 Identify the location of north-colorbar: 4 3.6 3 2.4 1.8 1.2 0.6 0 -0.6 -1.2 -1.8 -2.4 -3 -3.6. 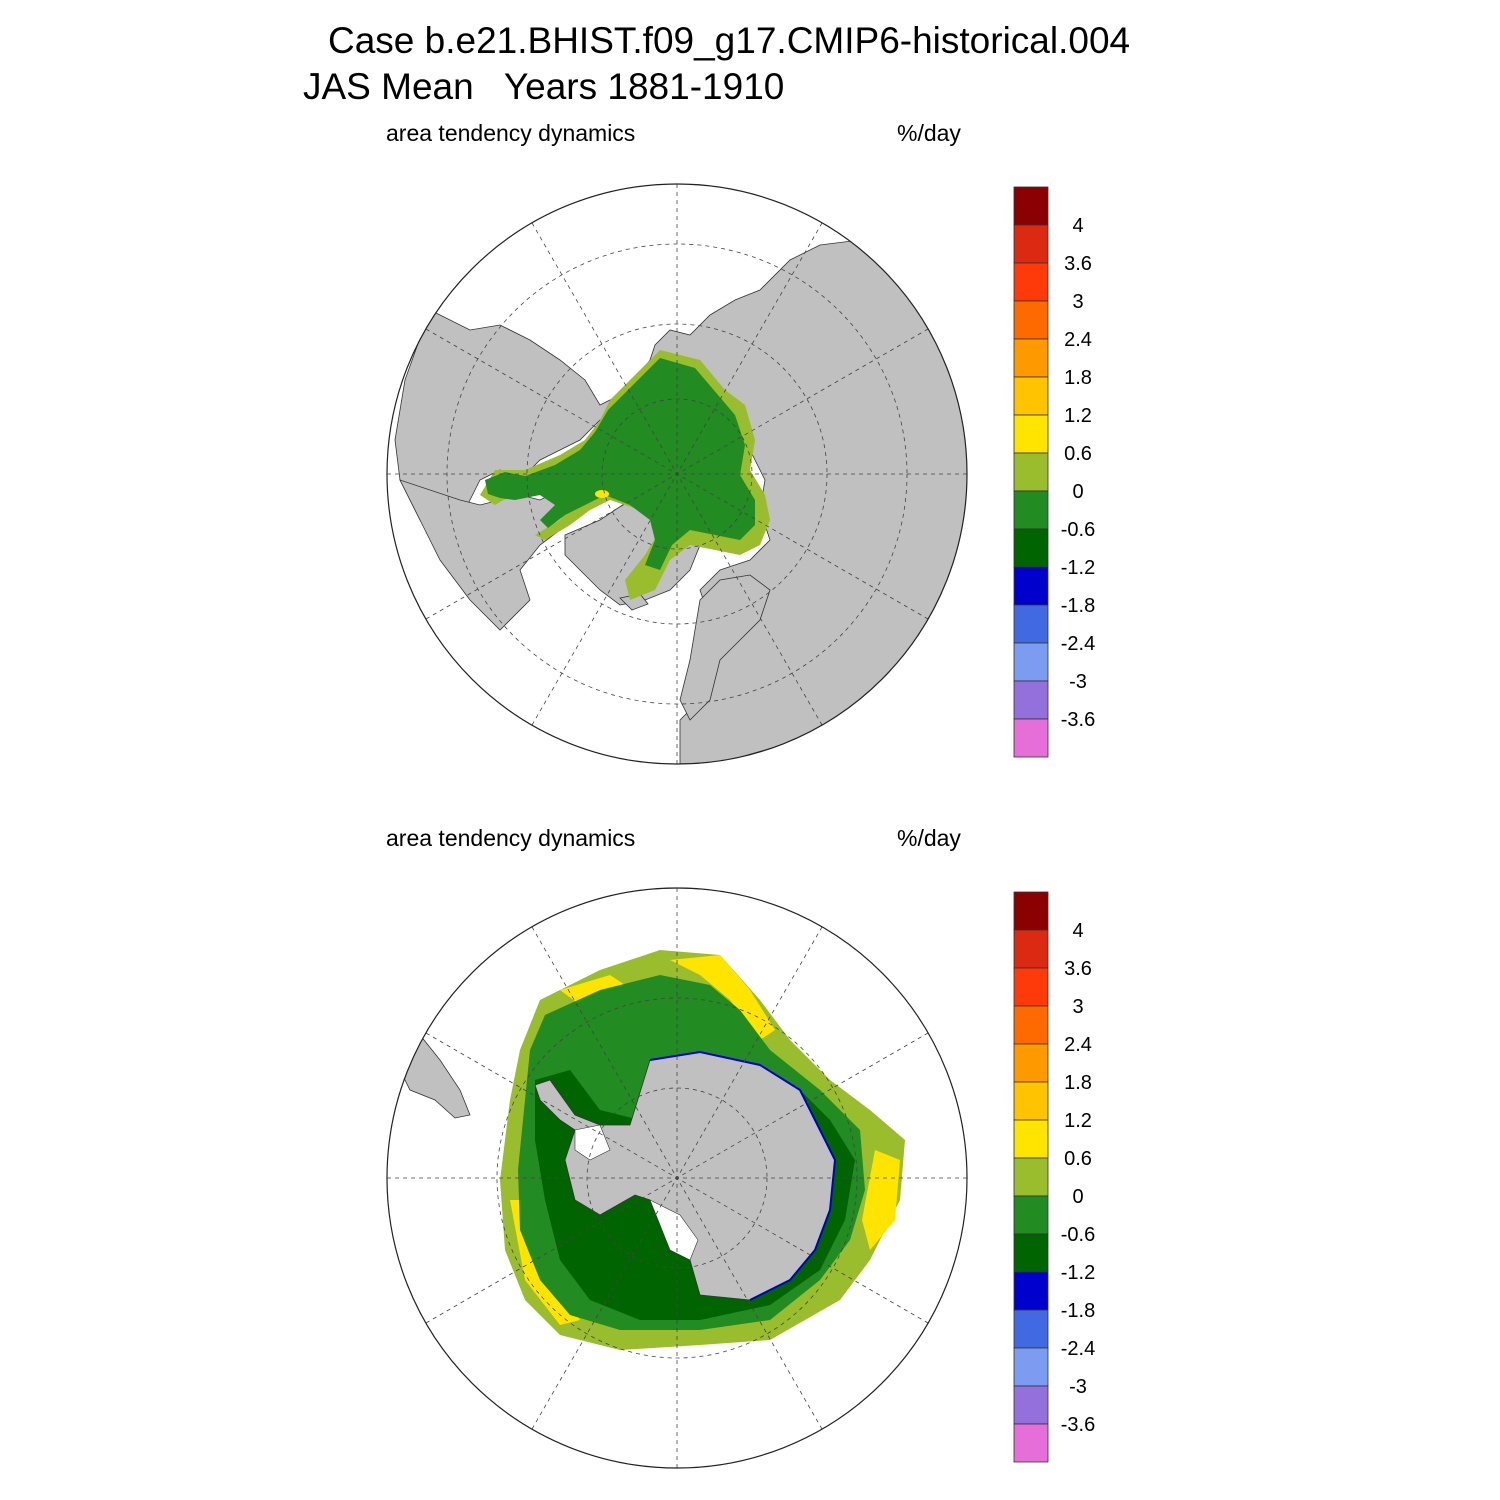
(1054, 472).